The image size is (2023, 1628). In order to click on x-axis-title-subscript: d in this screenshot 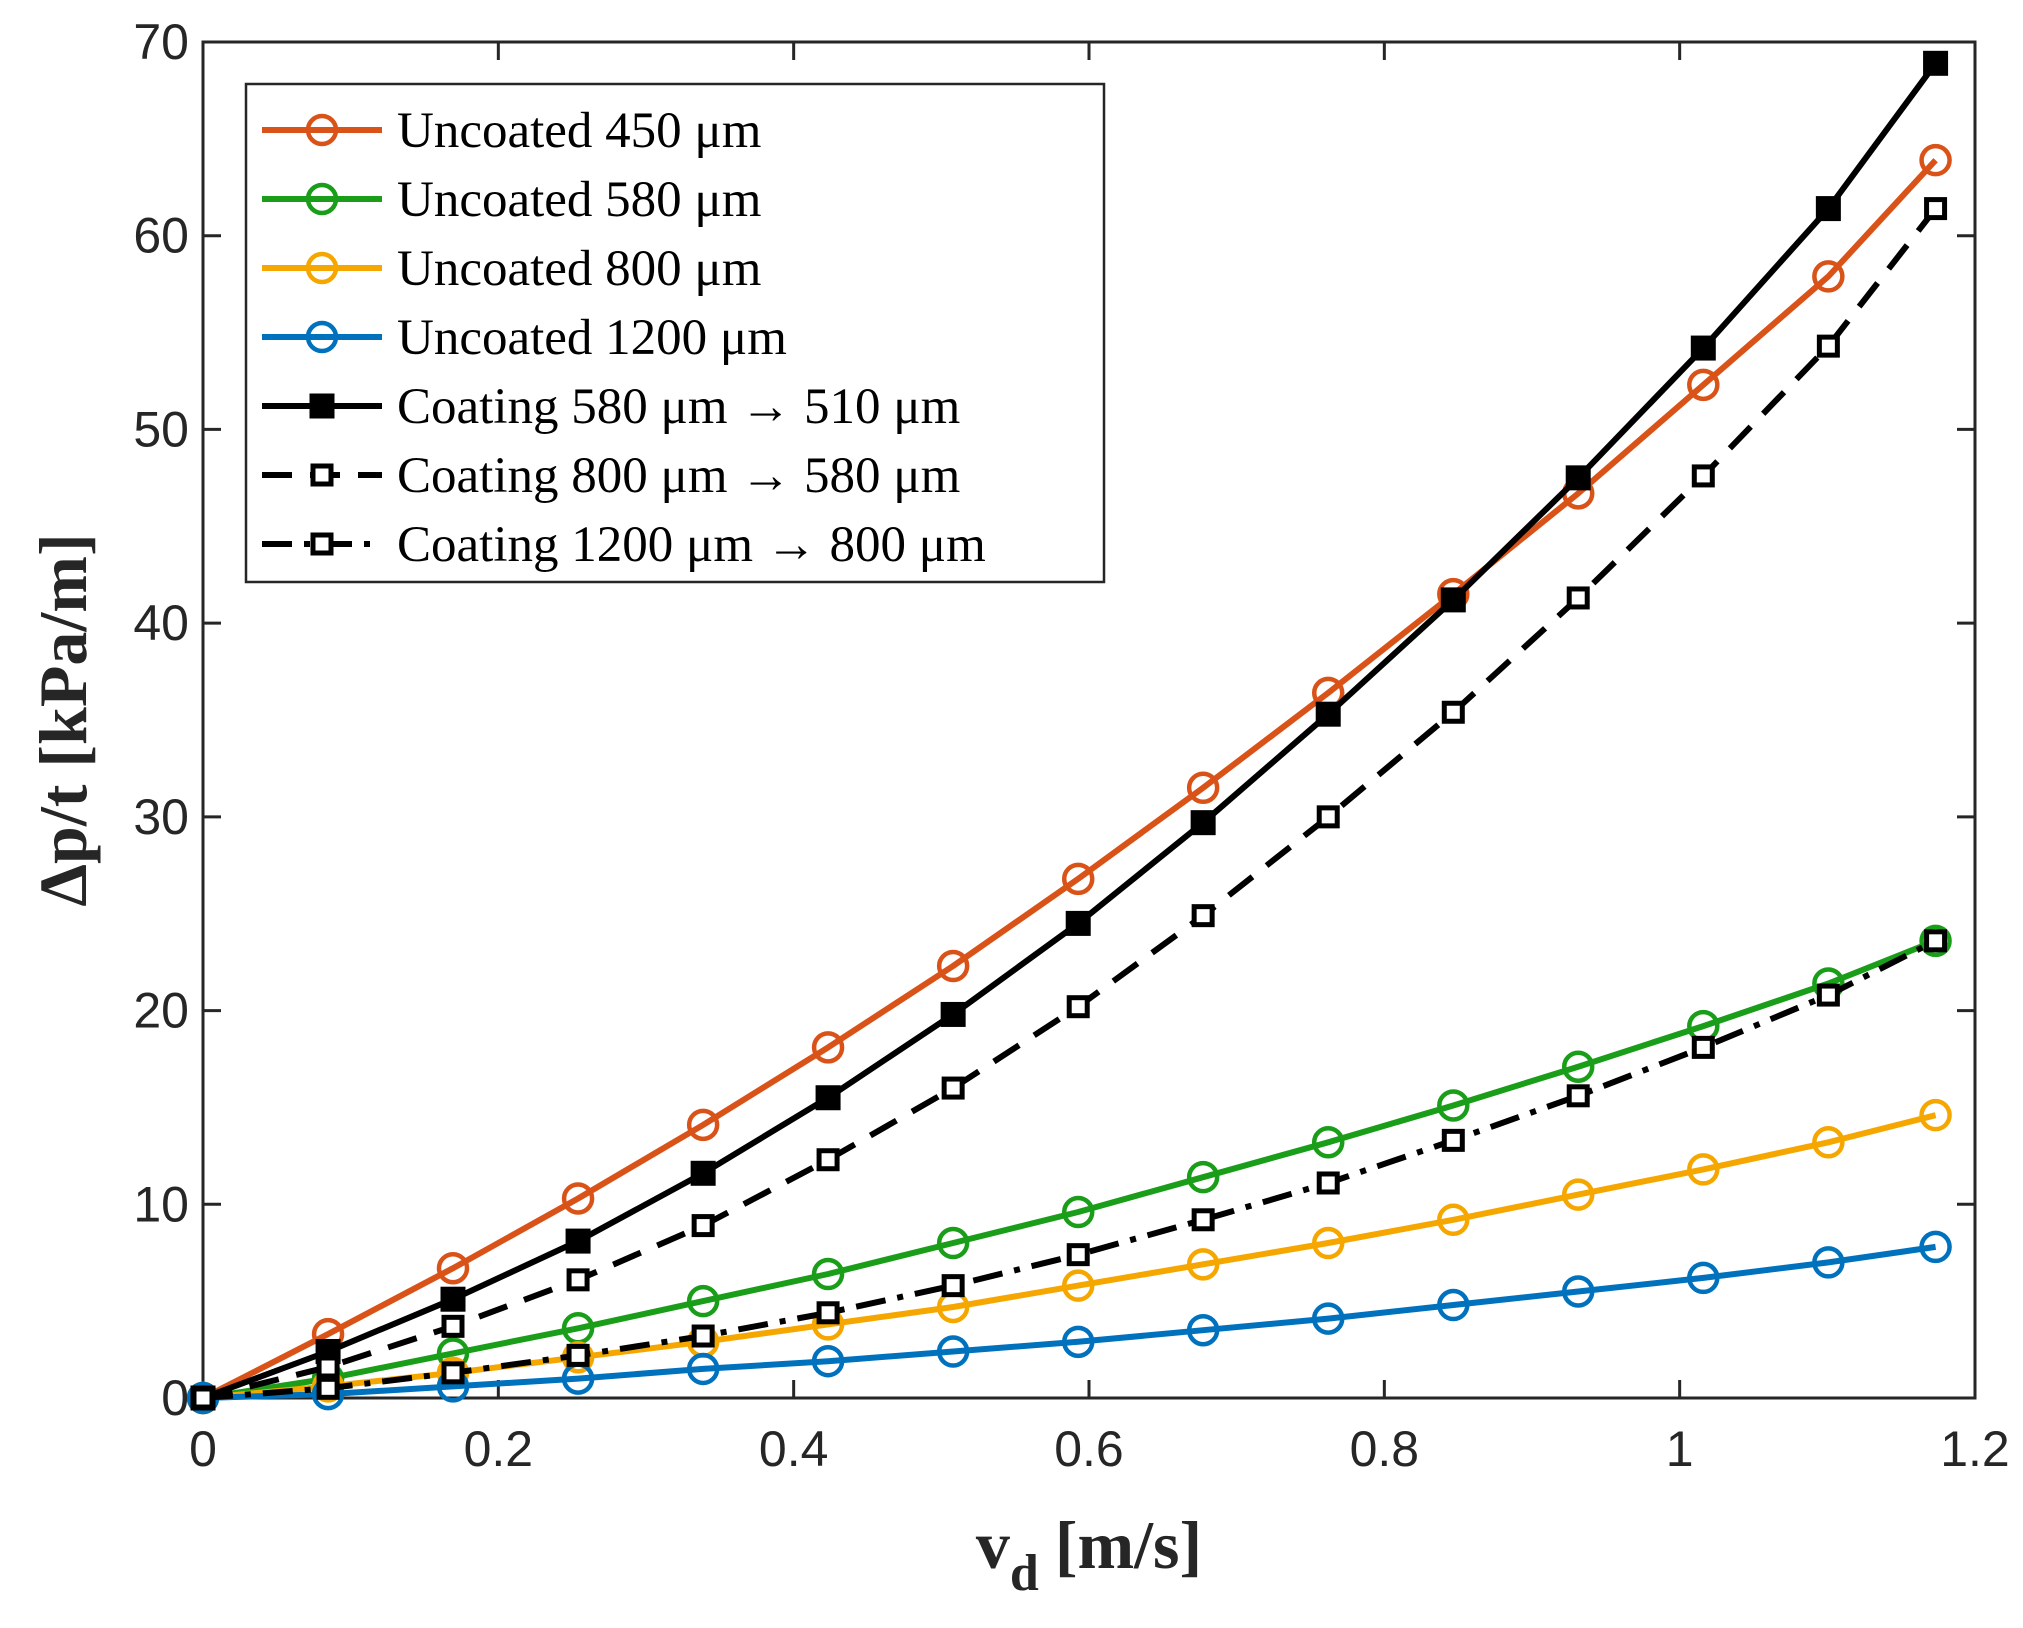, I will do `click(1024, 1573)`.